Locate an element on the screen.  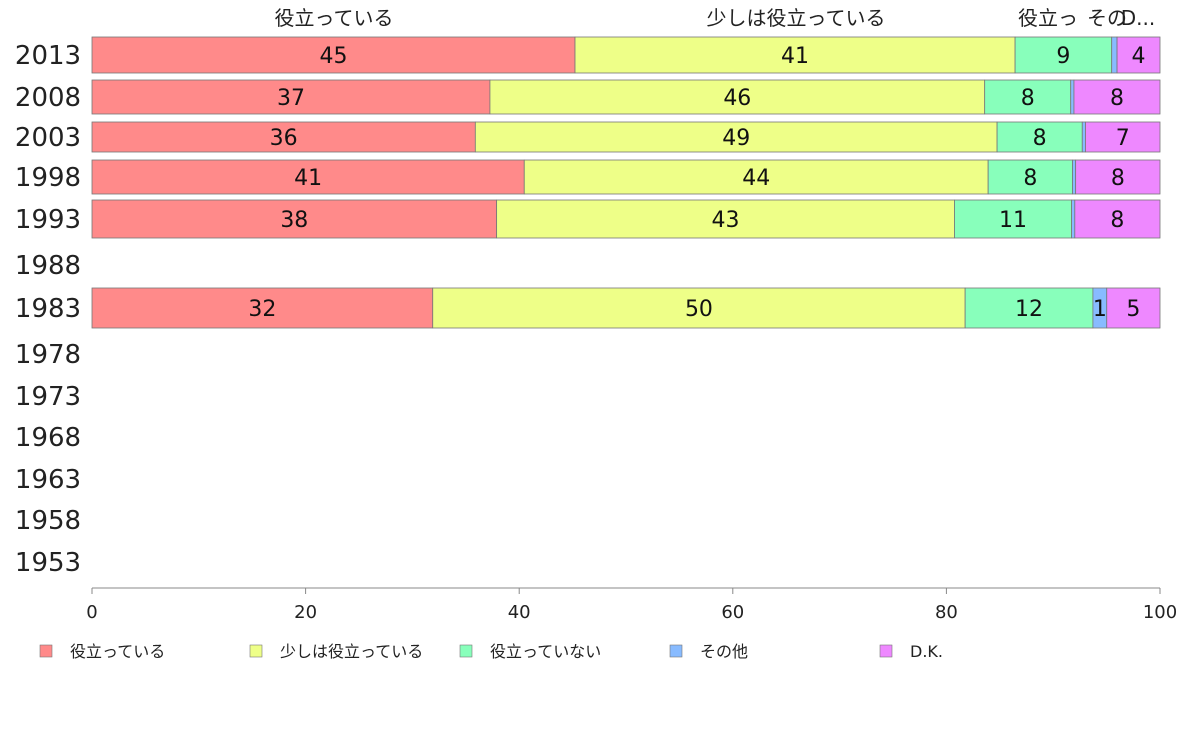
data-label: 46 is located at coordinates (737, 98).